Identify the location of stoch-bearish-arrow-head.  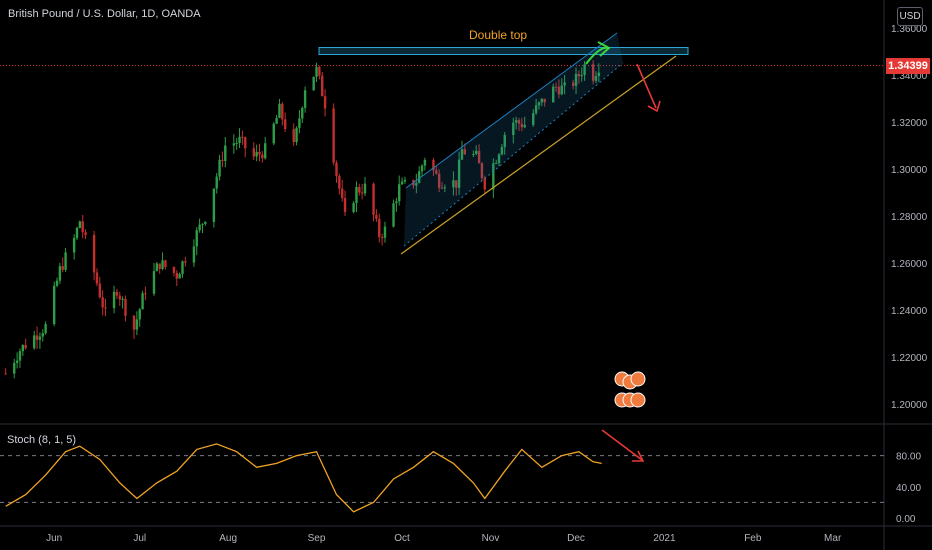
(638, 456).